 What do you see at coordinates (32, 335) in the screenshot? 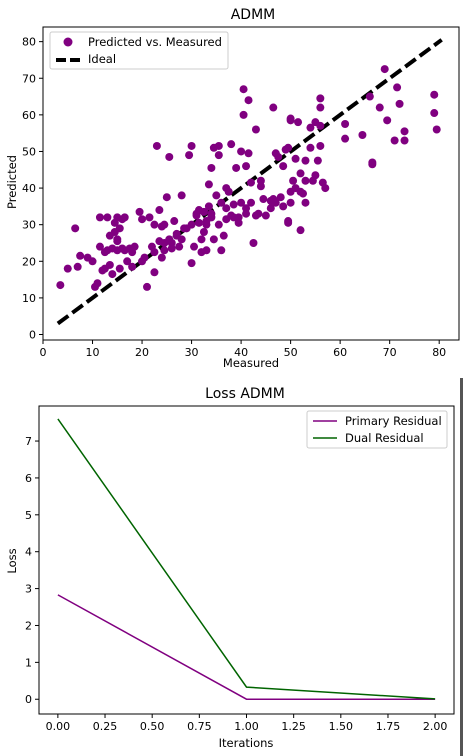
I see `y-tick-label: 0` at bounding box center [32, 335].